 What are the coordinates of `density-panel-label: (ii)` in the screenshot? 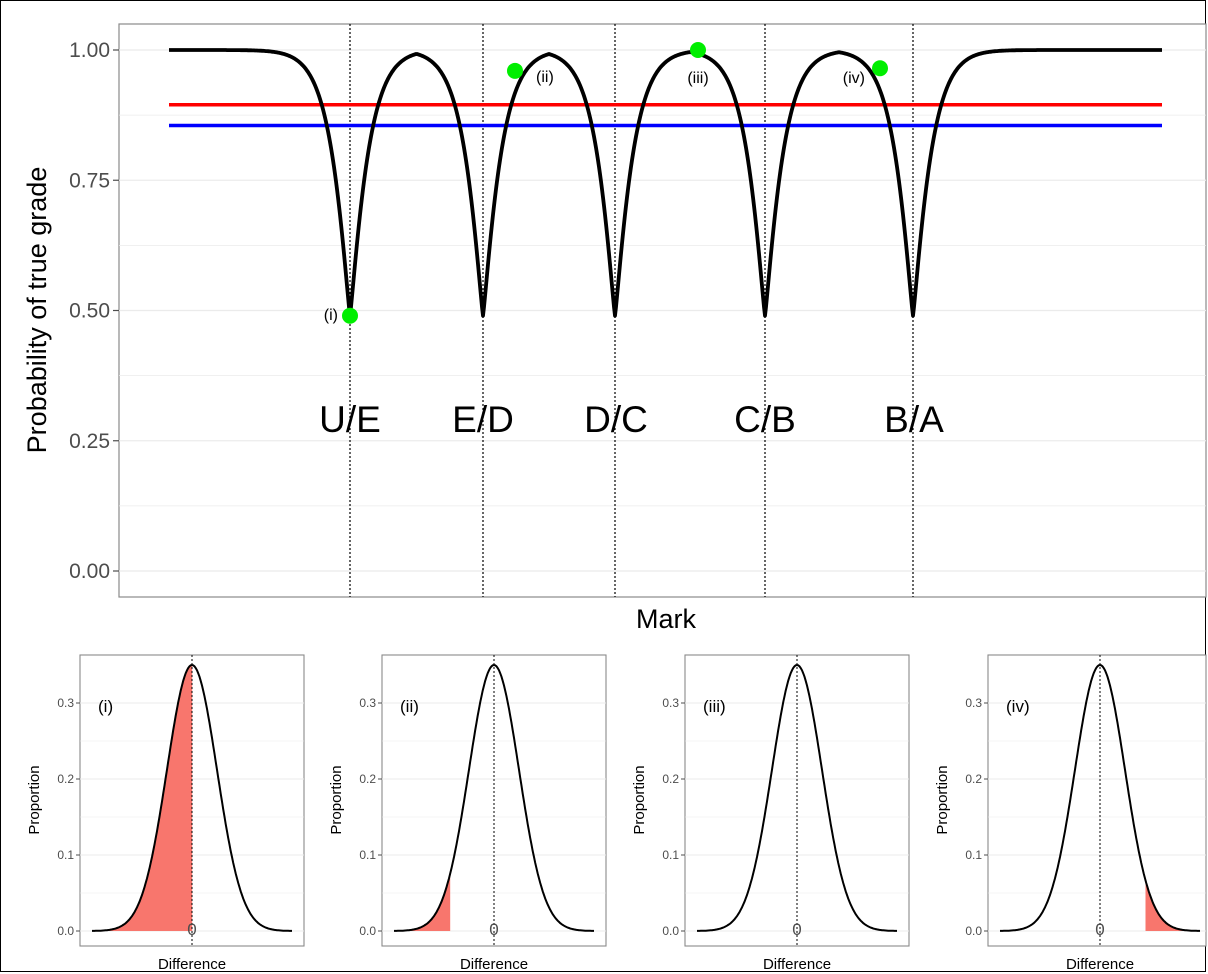 It's located at (409, 706).